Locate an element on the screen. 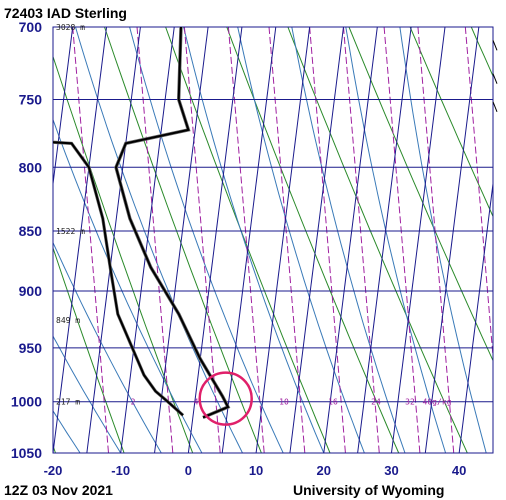 This screenshot has height=500, width=506. pressure-tick-label: 800 is located at coordinates (31, 167).